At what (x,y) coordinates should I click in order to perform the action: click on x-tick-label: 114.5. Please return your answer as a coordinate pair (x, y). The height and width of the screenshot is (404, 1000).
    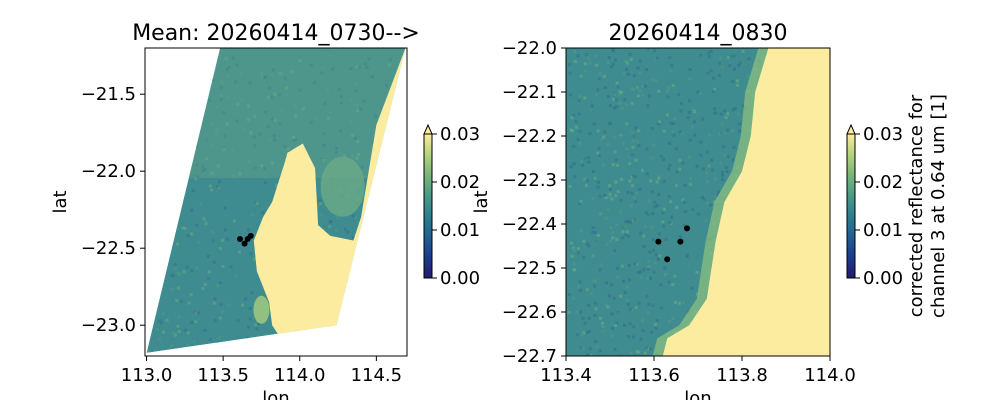
    Looking at the image, I should click on (377, 375).